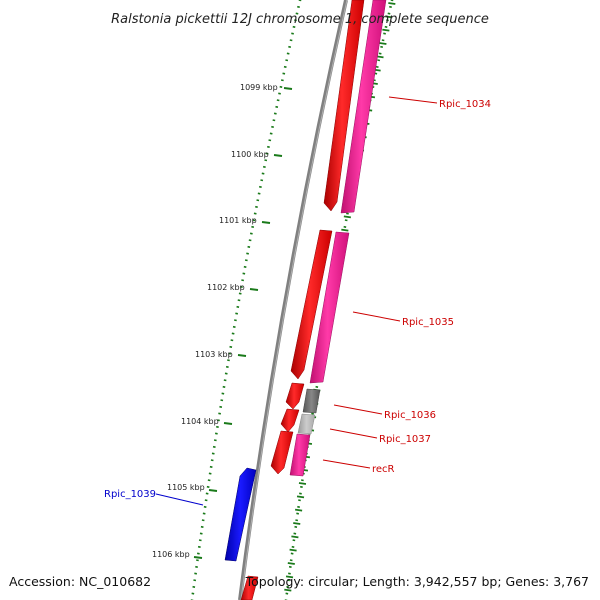 The width and height of the screenshot is (600, 600). Describe the element at coordinates (259, 87) in the screenshot. I see `kbp-label: 1099 kbp` at that location.